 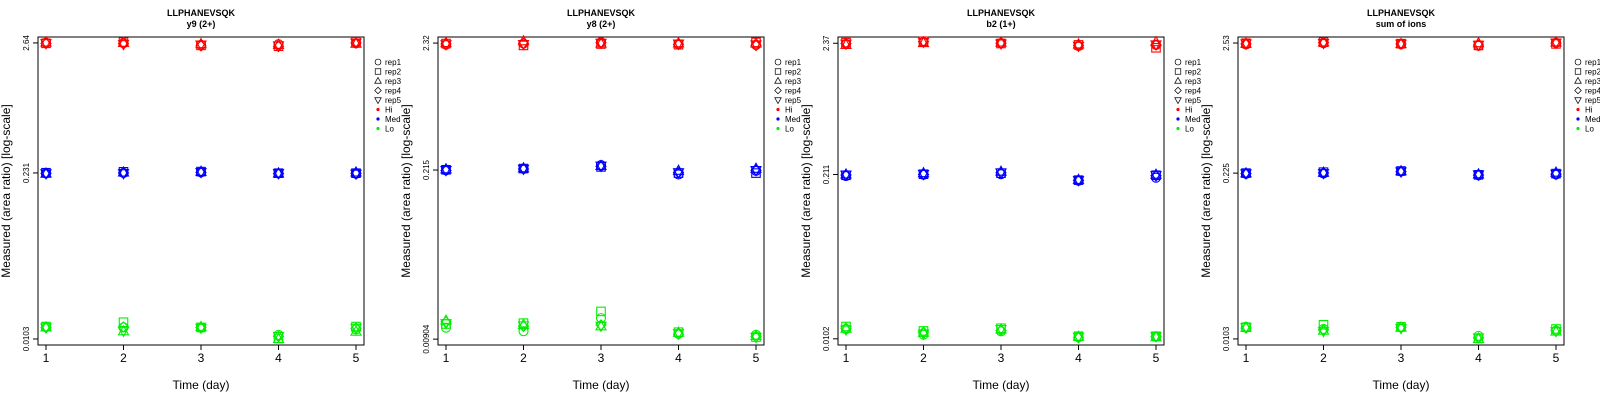 I want to click on triangle-up-icon, so click(x=1578, y=80).